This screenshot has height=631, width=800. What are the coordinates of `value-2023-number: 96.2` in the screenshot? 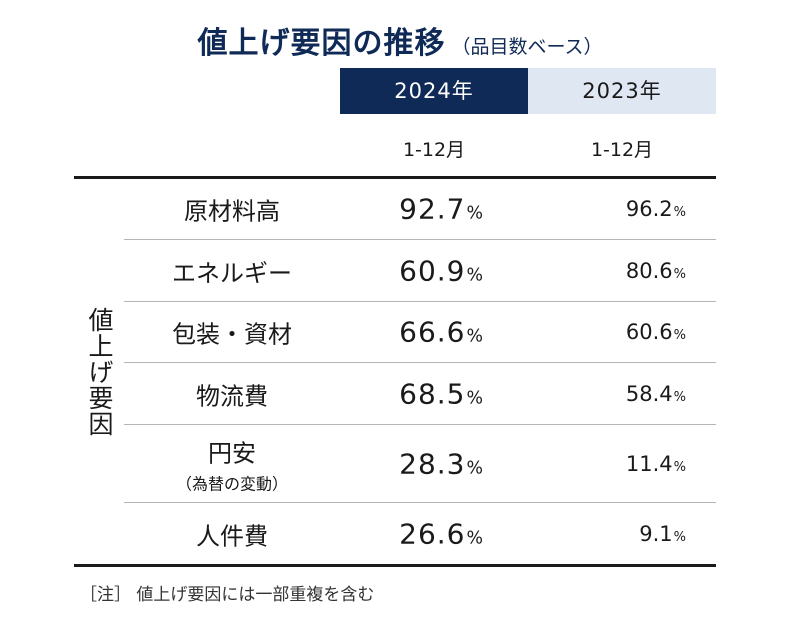 It's located at (649, 209).